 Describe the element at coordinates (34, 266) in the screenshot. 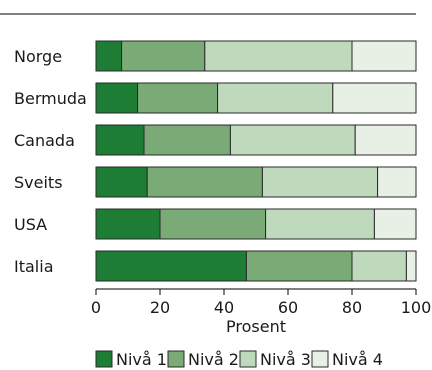

I see `category-label: Italia` at that location.